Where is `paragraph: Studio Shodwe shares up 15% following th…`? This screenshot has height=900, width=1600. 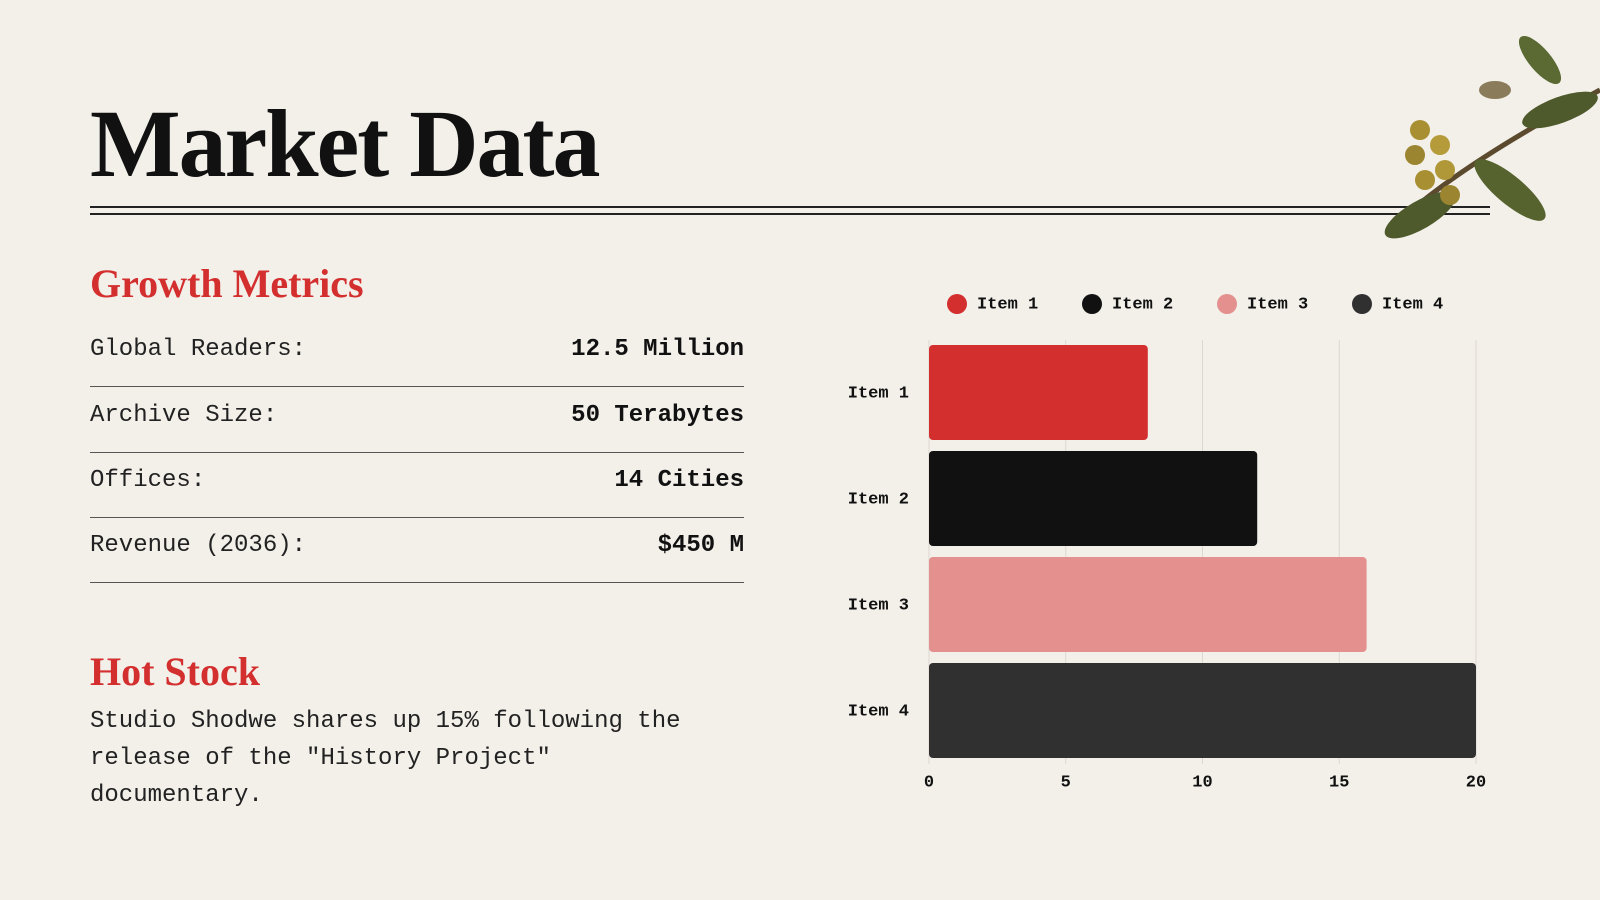
paragraph: Studio Shodwe shares up 15% following th… is located at coordinates (385, 758).